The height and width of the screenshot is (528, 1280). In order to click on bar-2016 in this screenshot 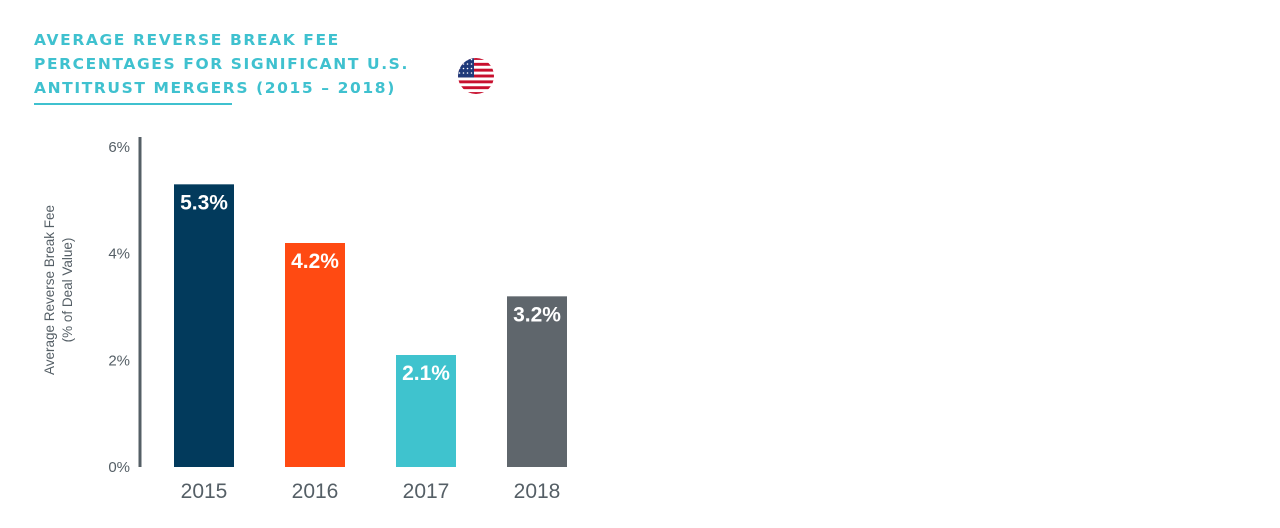, I will do `click(315, 355)`.